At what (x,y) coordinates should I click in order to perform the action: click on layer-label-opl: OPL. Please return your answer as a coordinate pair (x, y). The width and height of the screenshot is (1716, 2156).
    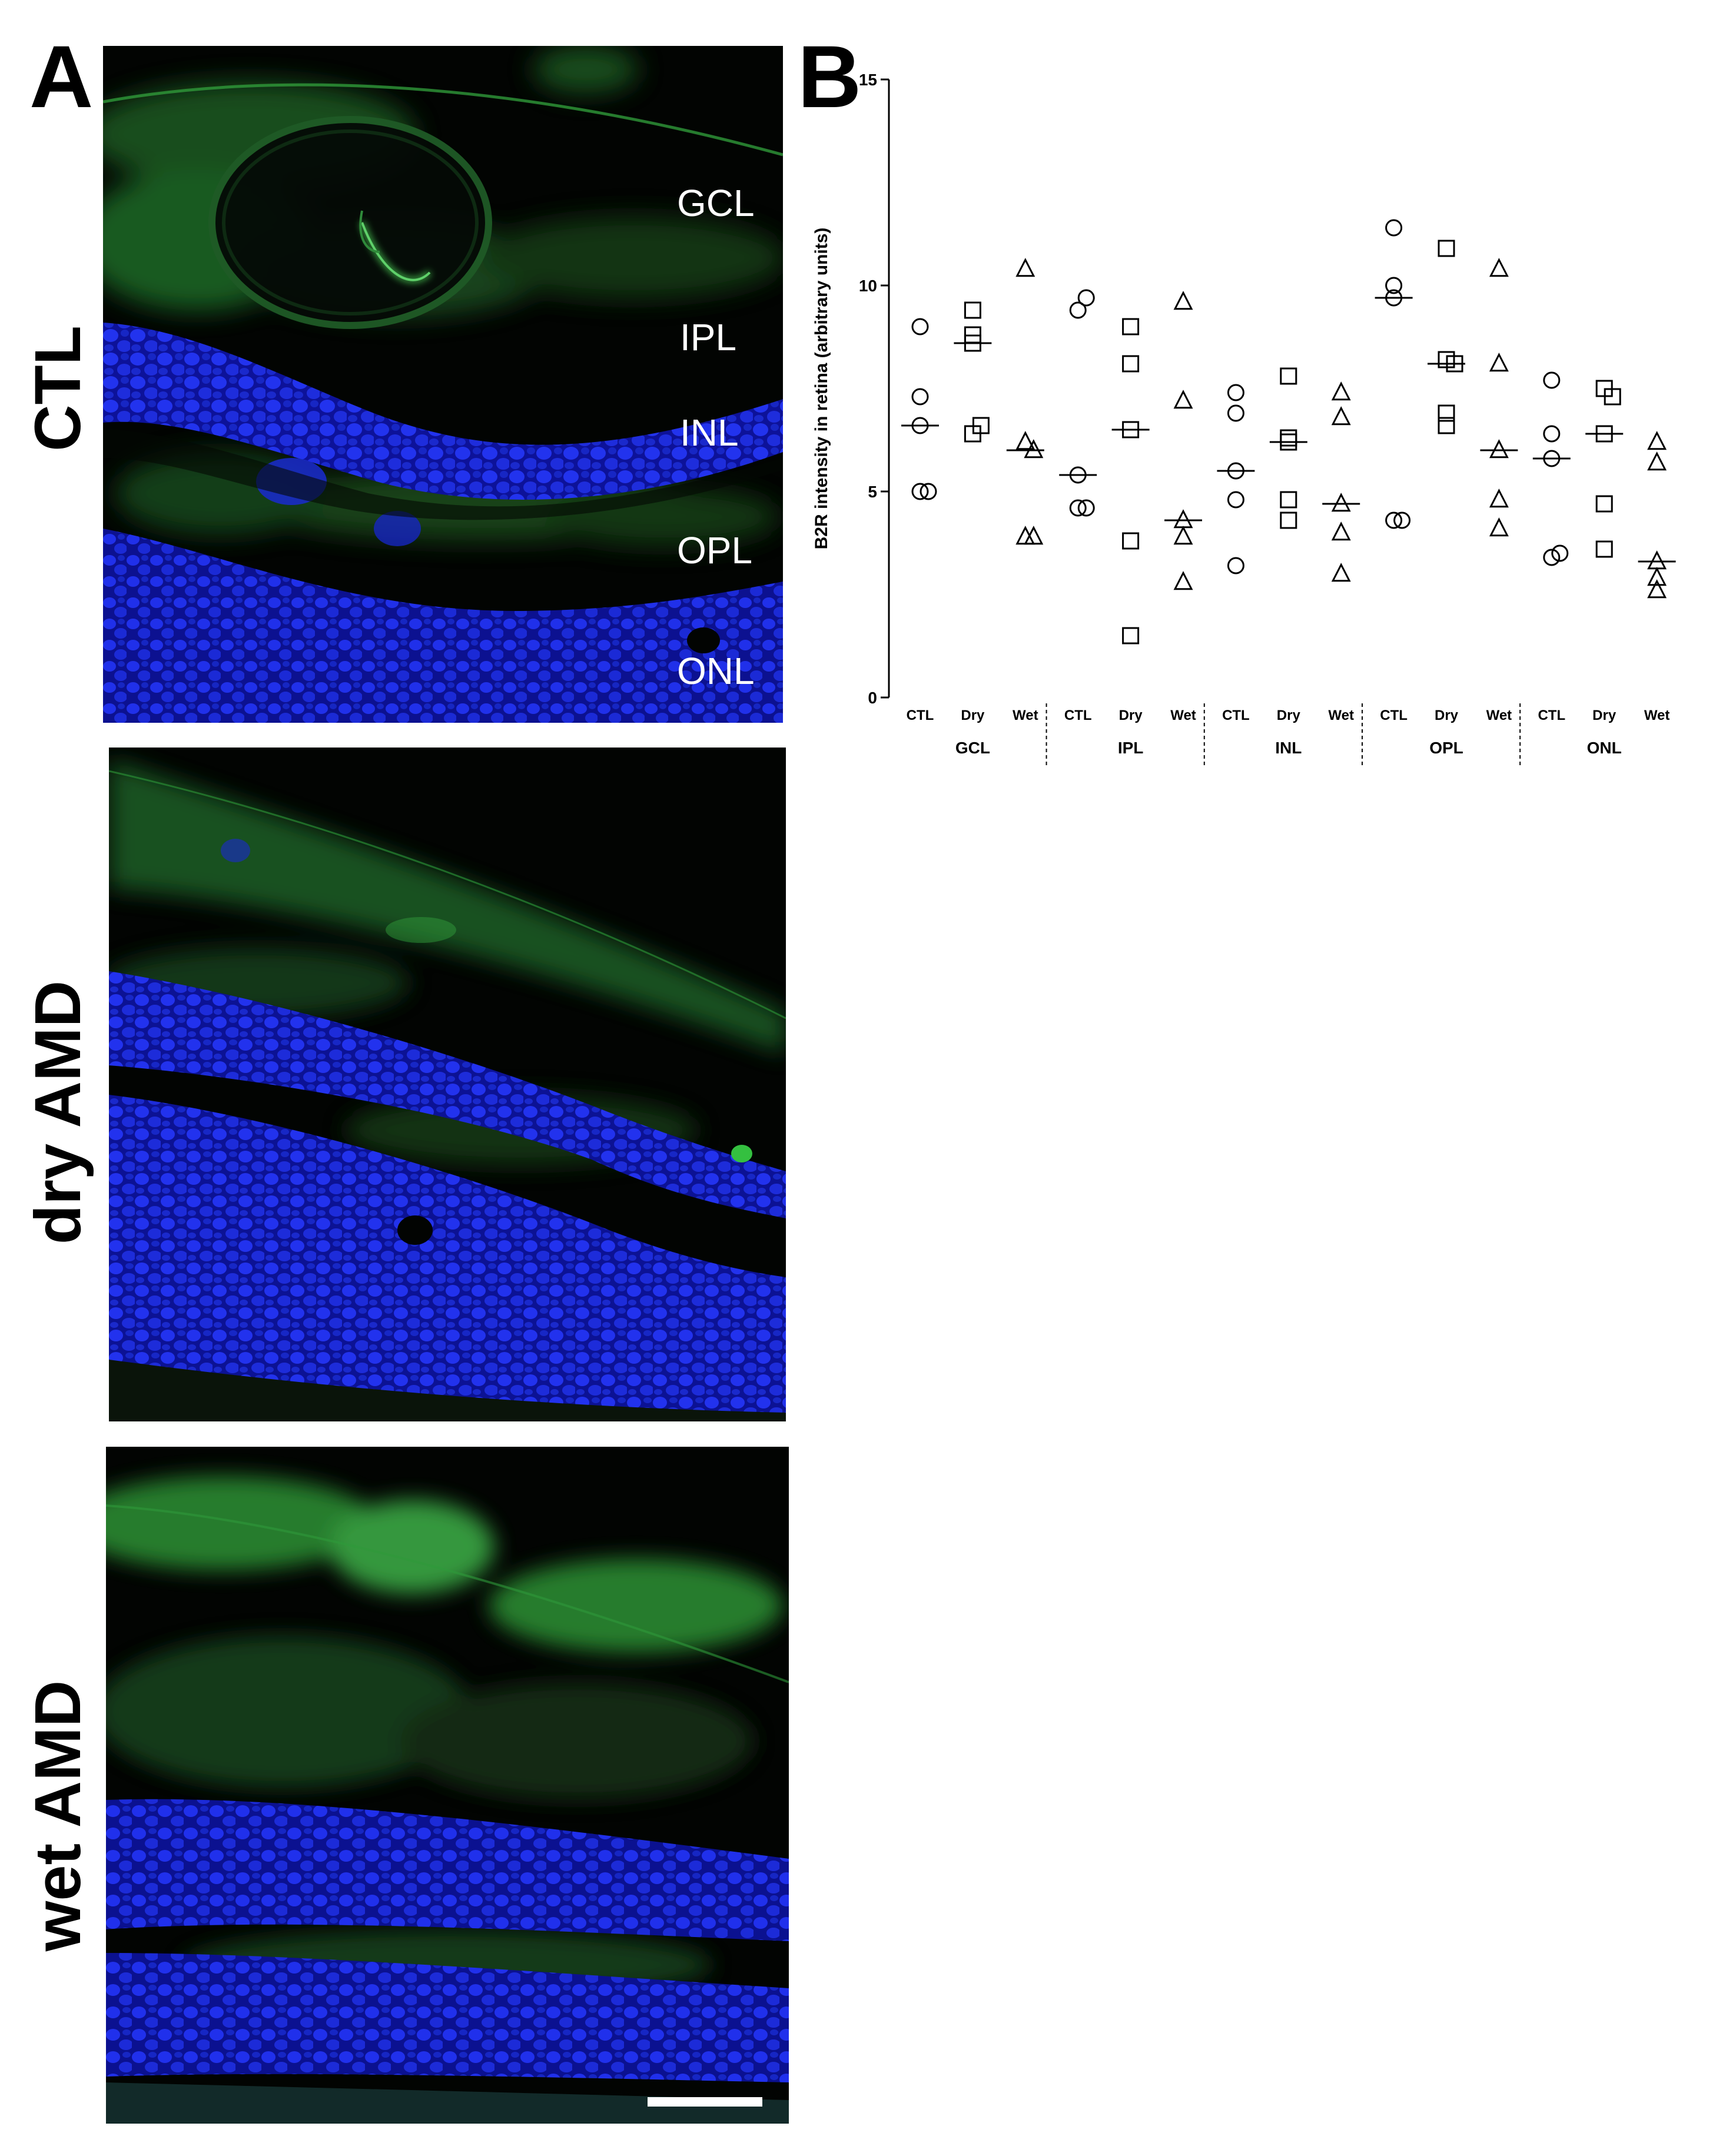
    Looking at the image, I should click on (715, 550).